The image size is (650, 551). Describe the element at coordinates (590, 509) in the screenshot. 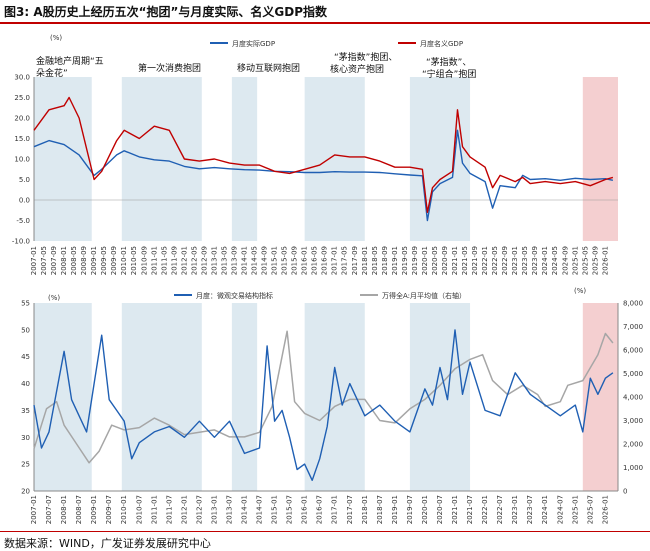

I see `bottom-xtick-label: 2025-07` at that location.